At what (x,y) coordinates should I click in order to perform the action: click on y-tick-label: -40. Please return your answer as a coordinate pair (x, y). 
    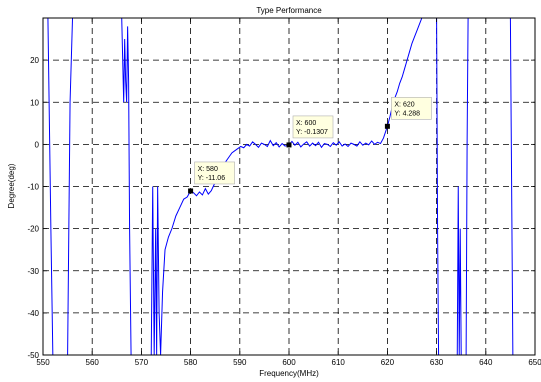
    Looking at the image, I should click on (33, 313).